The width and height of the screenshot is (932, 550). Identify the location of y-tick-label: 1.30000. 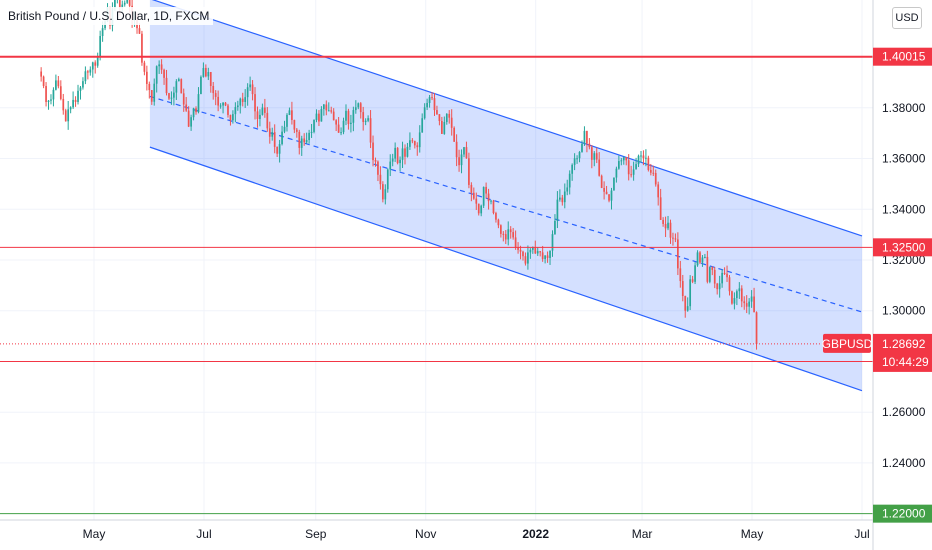
(904, 311).